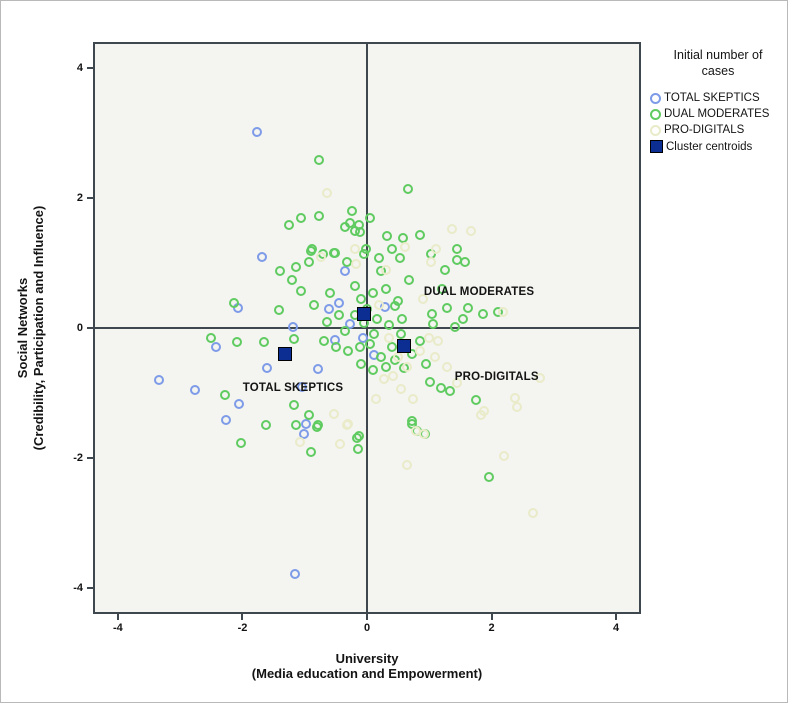  I want to click on legend-item-total-skeptics: TOTAL SKEPTICS, so click(718, 98).